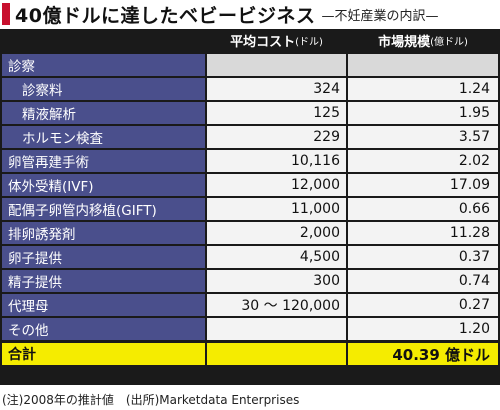 This screenshot has width=500, height=410. Describe the element at coordinates (423, 185) in the screenshot. I see `row-size: 17.09` at that location.